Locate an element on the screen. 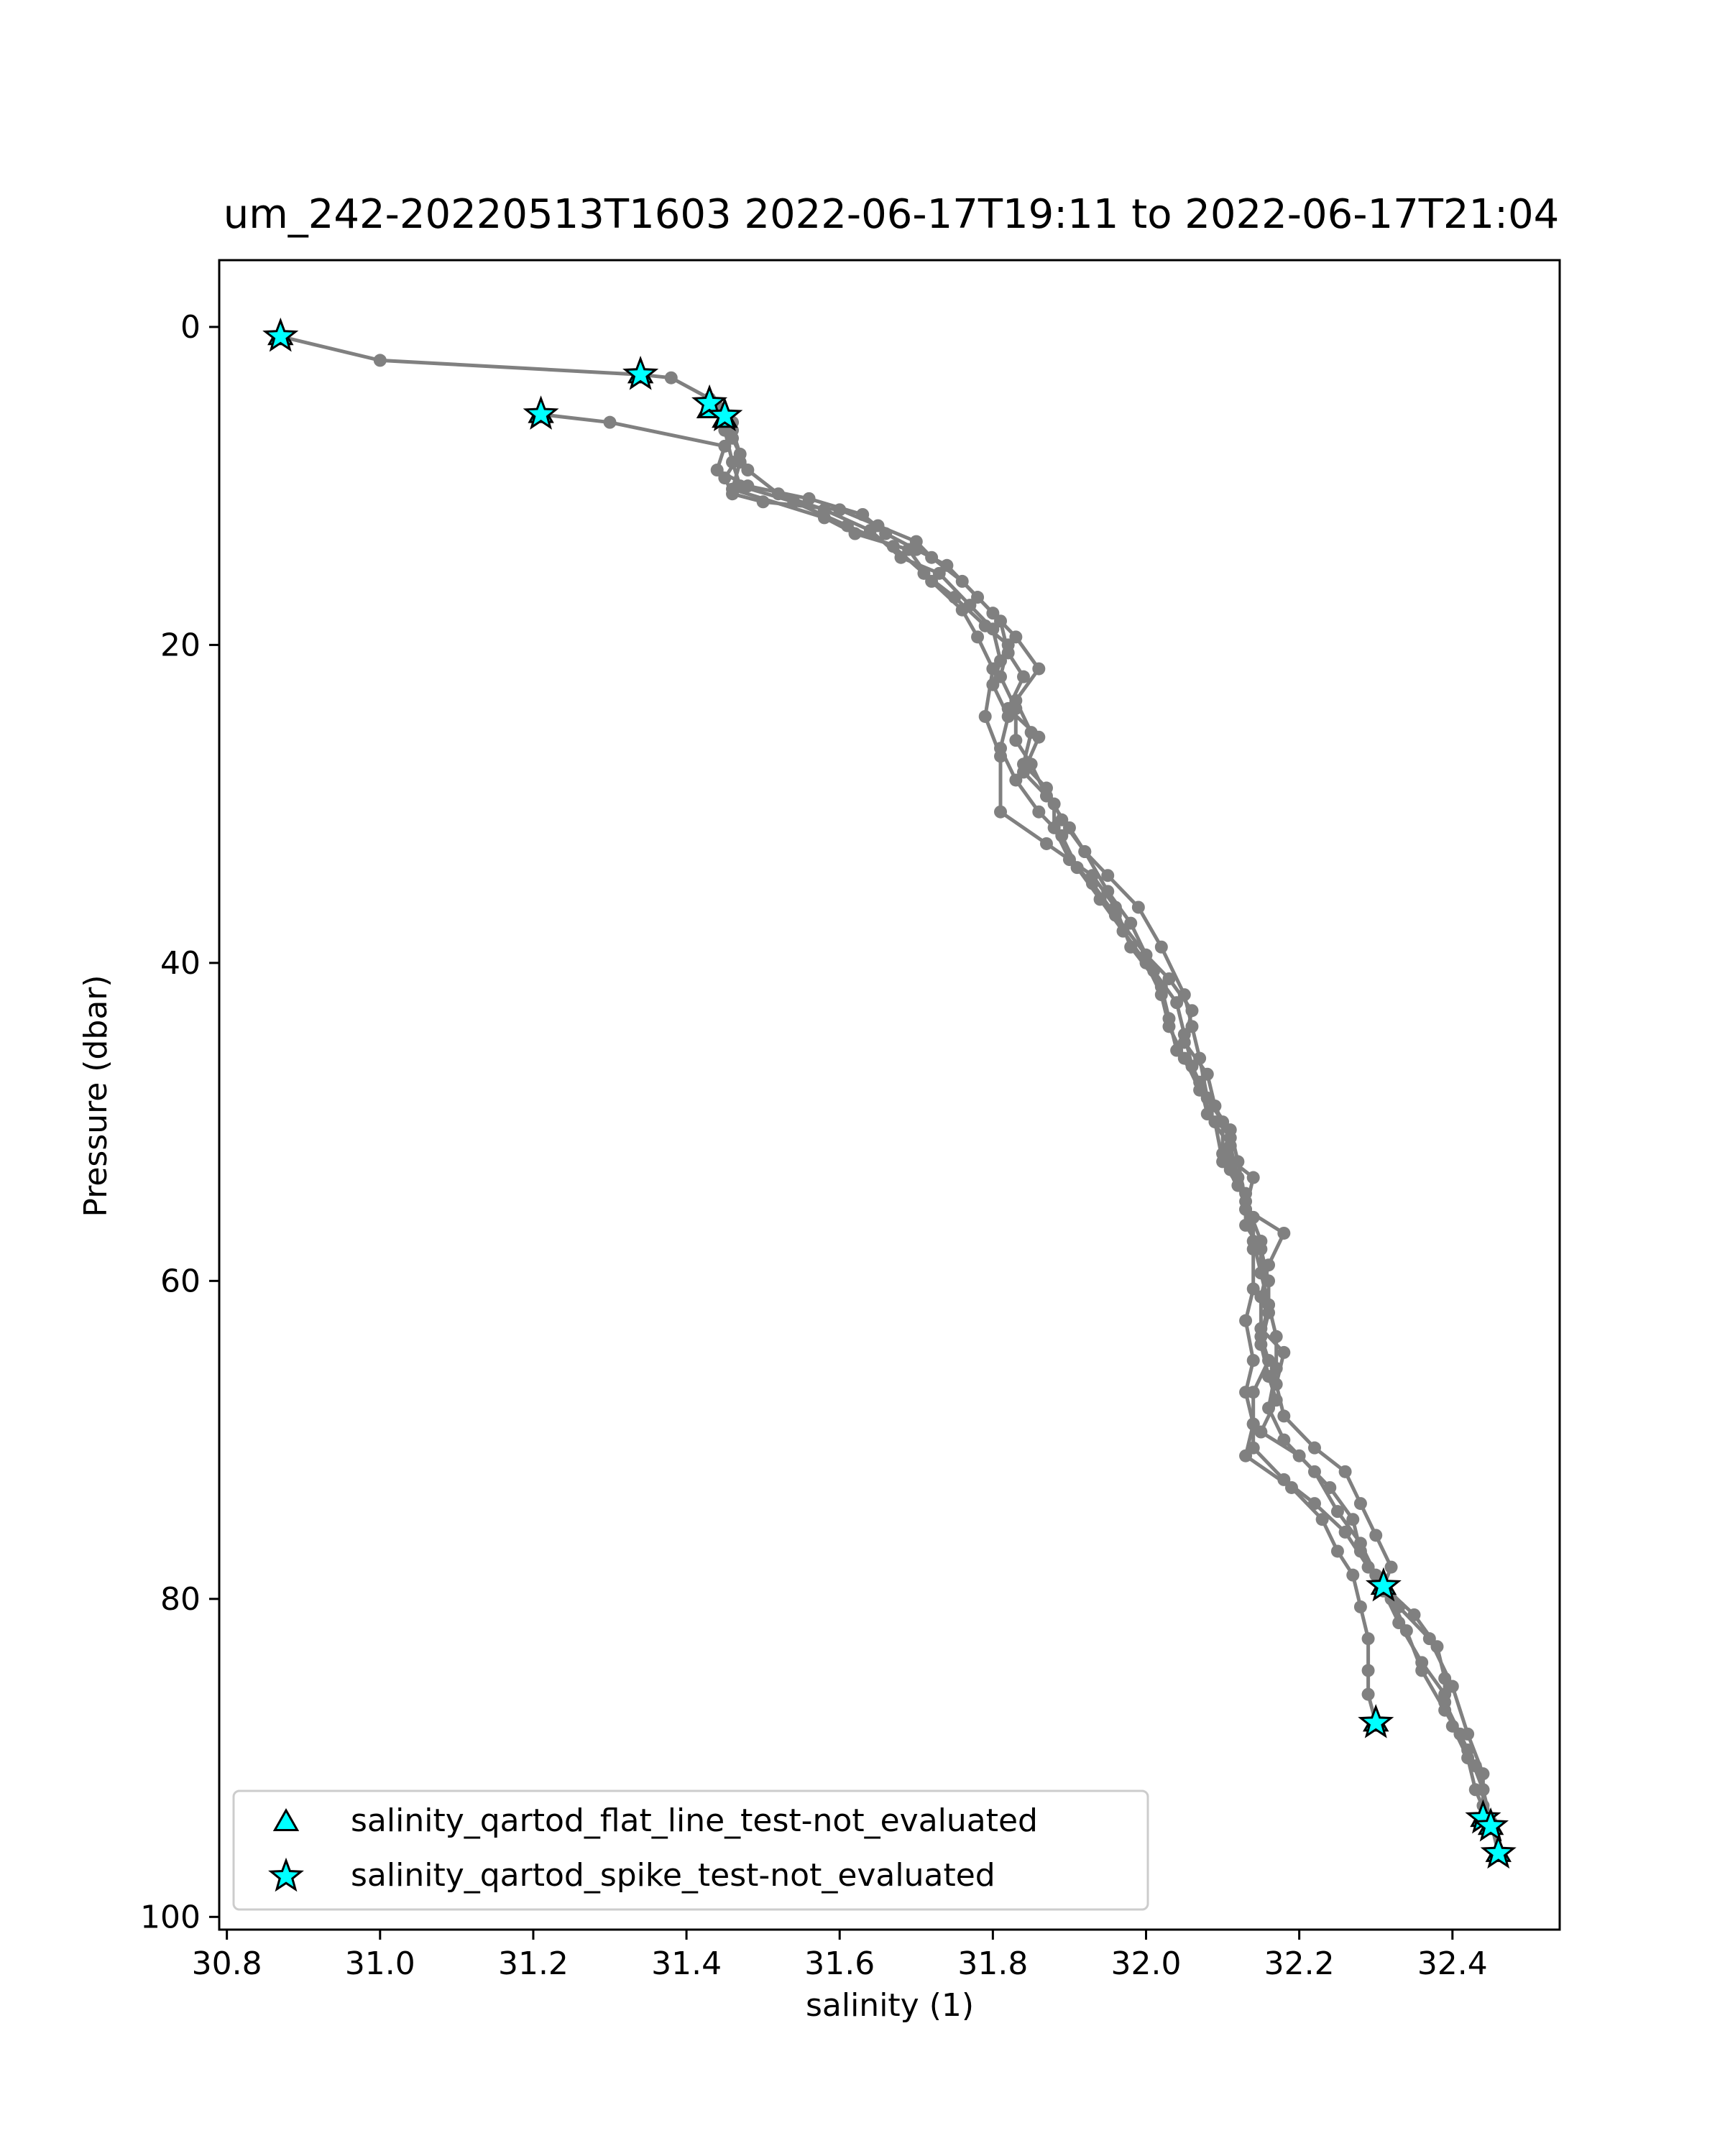 The image size is (1725, 2156). legend-triangle is located at coordinates (286, 1819).